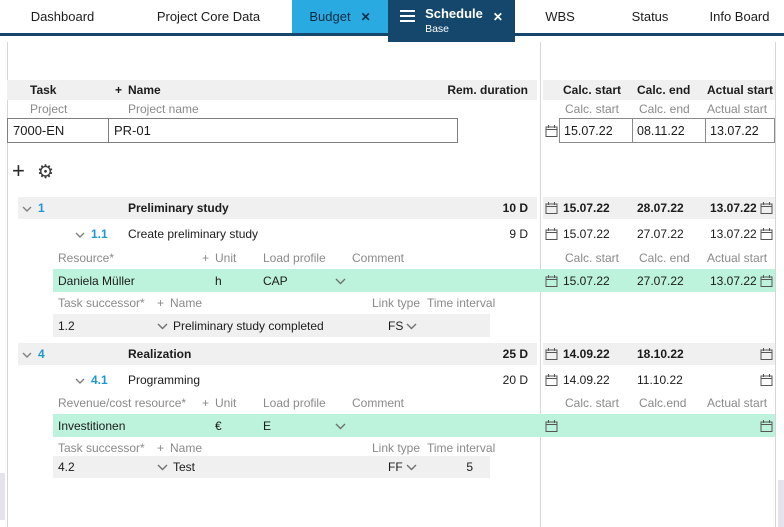 The image size is (784, 527). What do you see at coordinates (660, 208) in the screenshot?
I see `calc-end-value: 28.07.22` at bounding box center [660, 208].